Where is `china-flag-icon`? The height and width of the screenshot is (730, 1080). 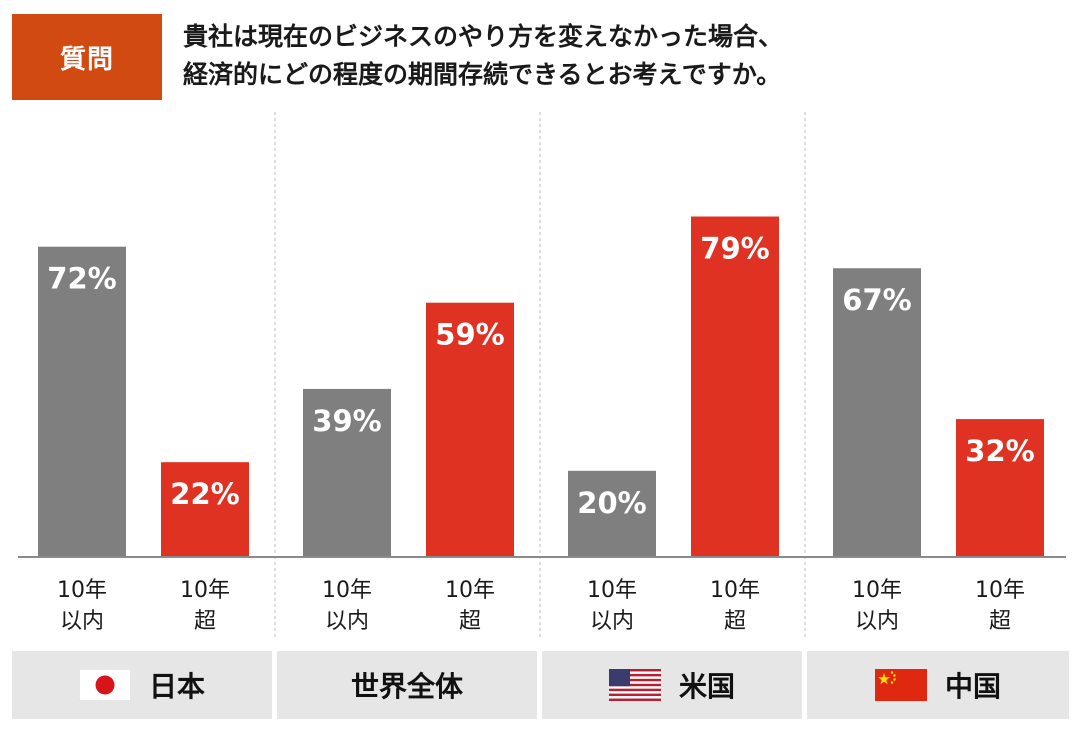
china-flag-icon is located at coordinates (900, 685).